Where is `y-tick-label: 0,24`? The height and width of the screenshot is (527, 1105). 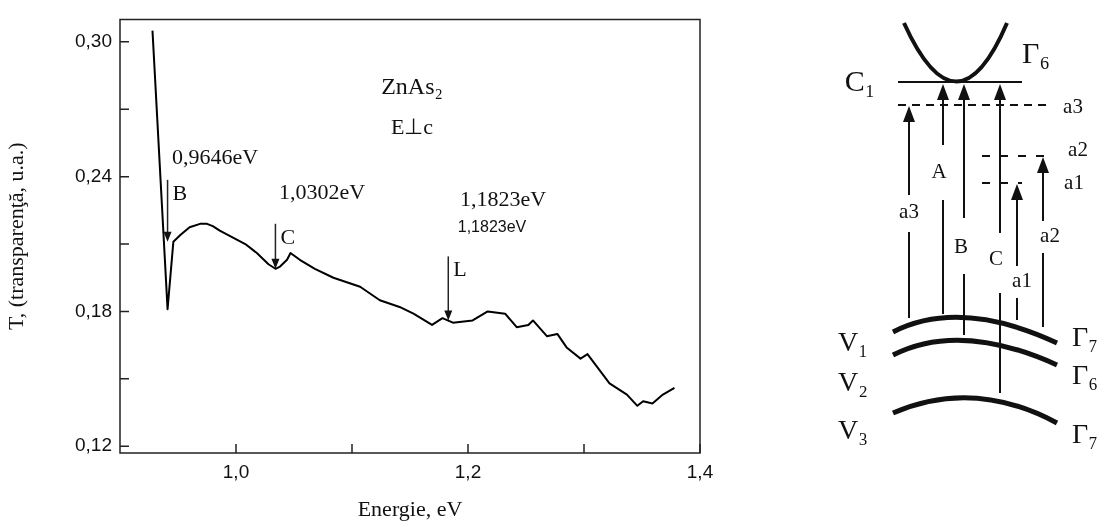
y-tick-label: 0,24 is located at coordinates (94, 175).